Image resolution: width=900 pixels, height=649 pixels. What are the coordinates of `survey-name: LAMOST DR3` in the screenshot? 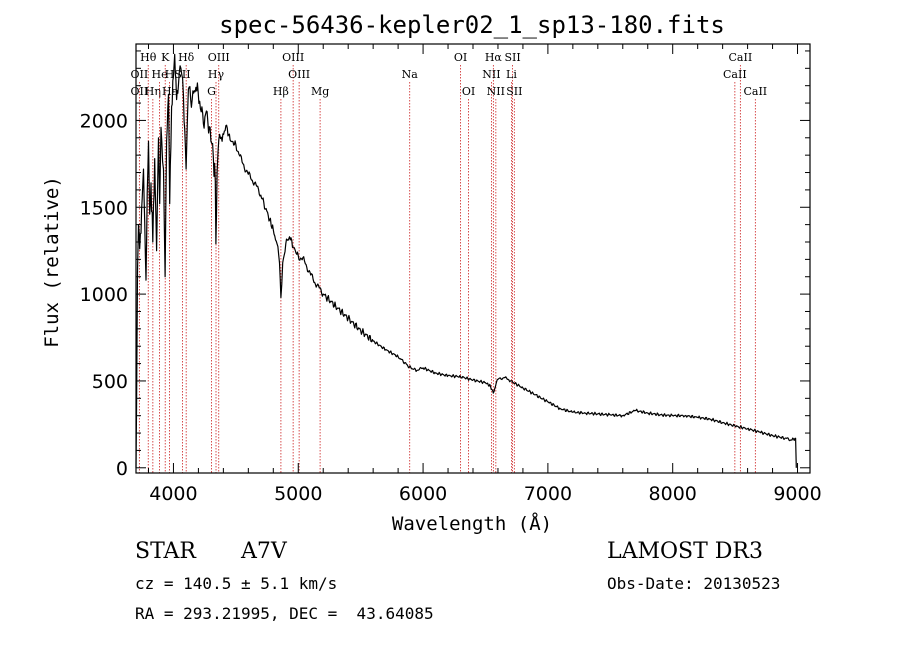 It's located at (685, 551).